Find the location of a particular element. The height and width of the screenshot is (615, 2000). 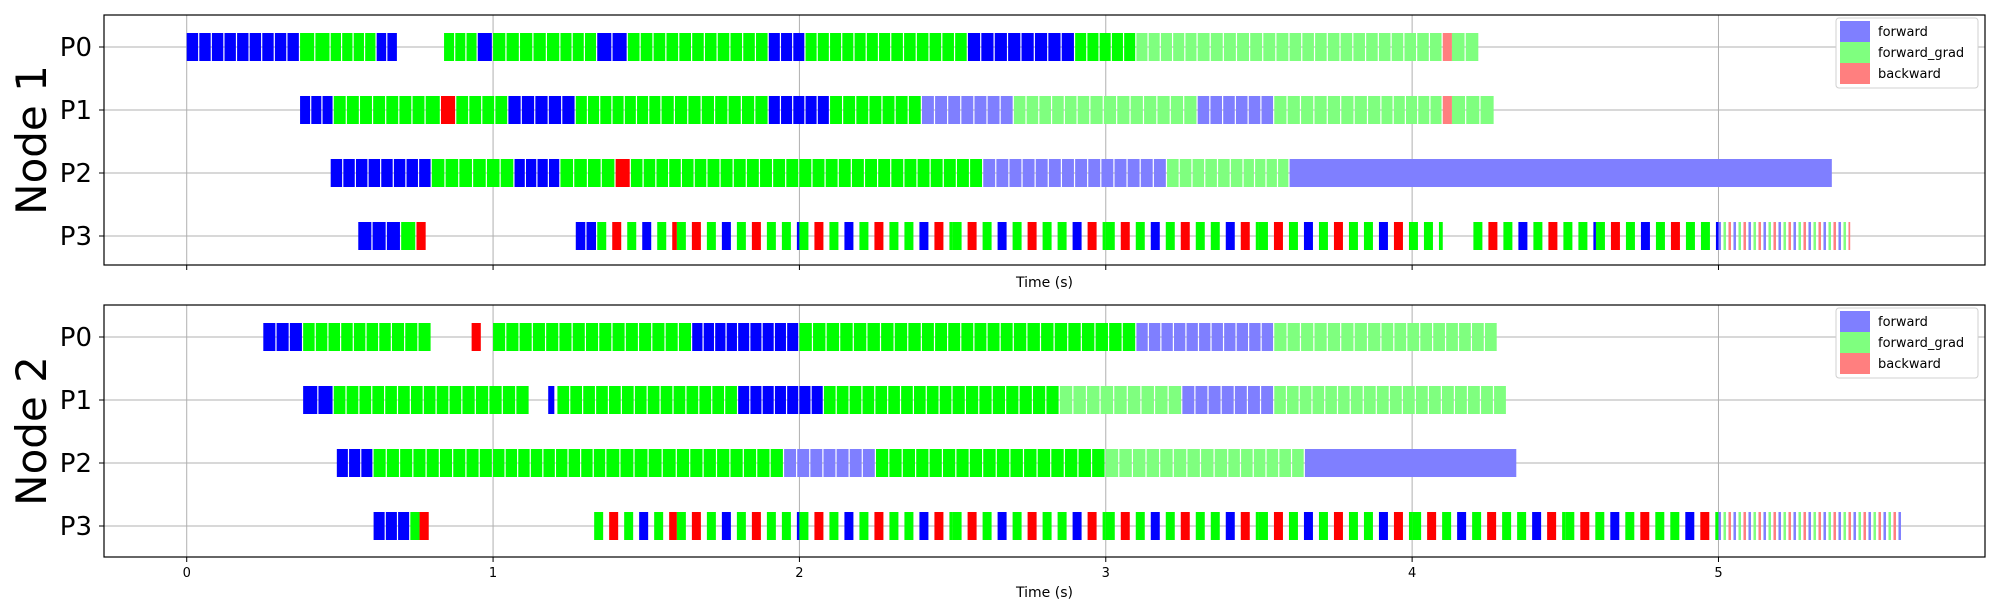

x-axis-label: Time (s) is located at coordinates (1044, 283).